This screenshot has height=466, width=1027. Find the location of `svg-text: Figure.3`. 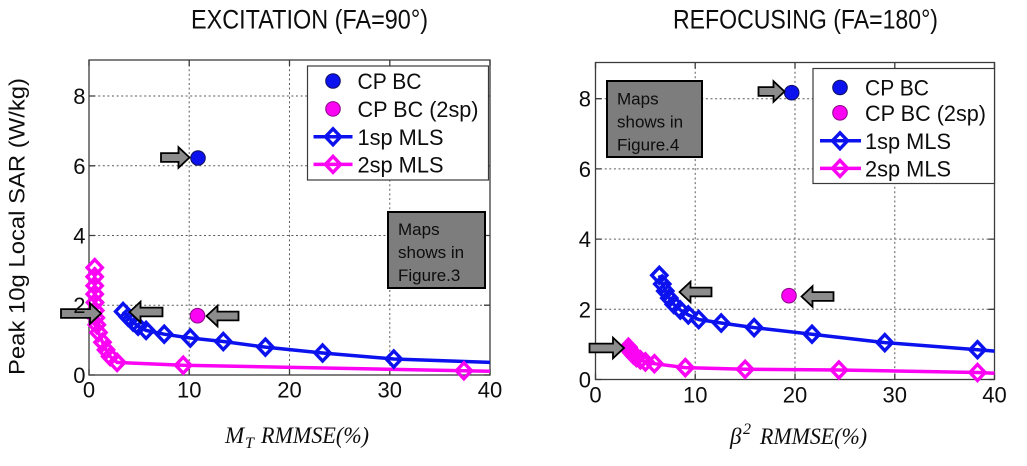

svg-text: Figure.3 is located at coordinates (429, 275).